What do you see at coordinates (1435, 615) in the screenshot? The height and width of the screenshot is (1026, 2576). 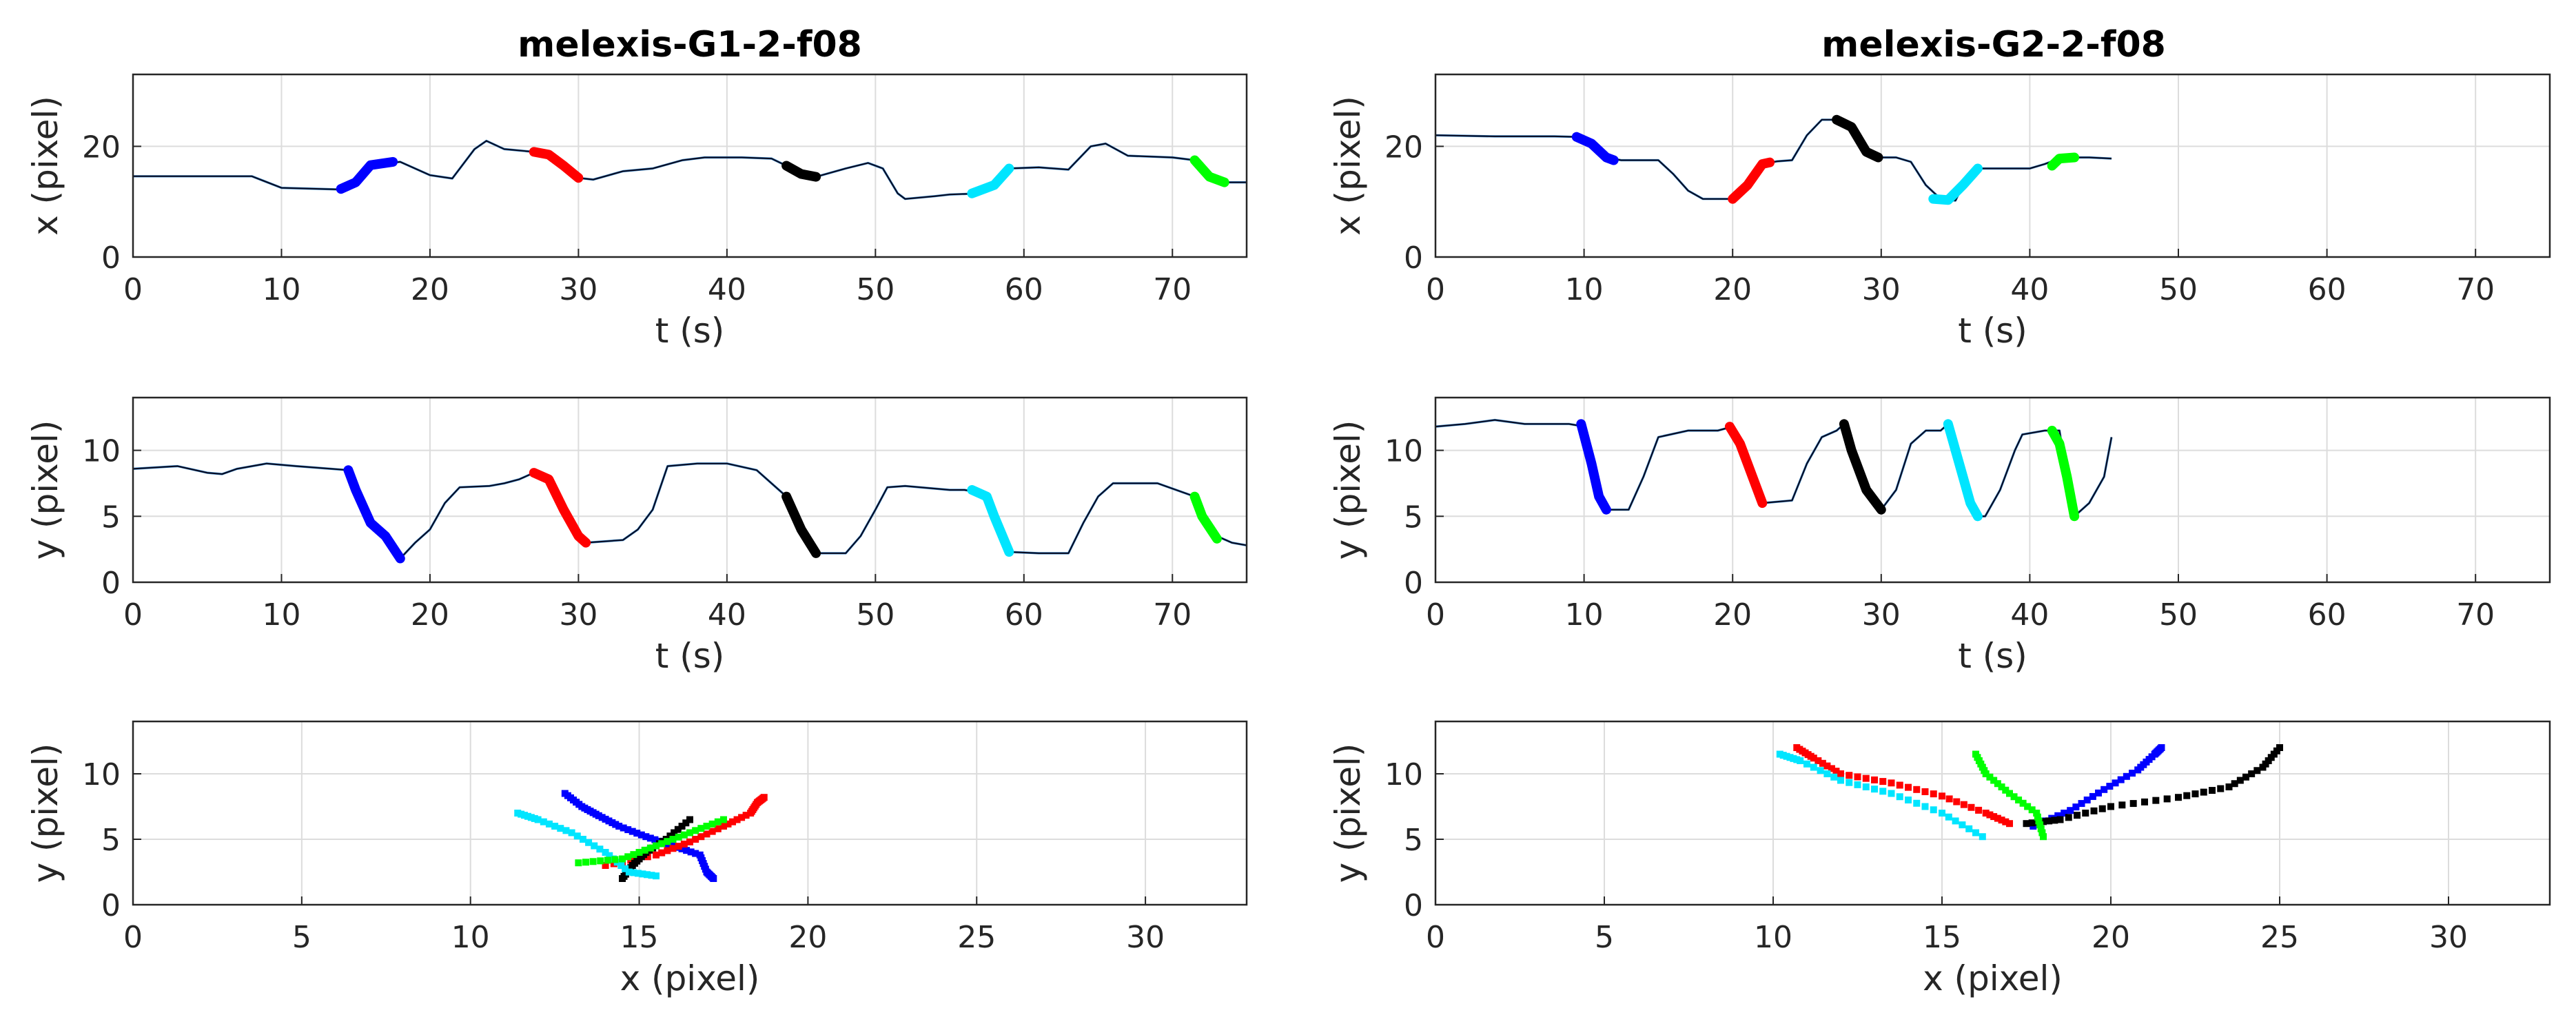 I see `g2-yt-xtick-label: 0` at bounding box center [1435, 615].